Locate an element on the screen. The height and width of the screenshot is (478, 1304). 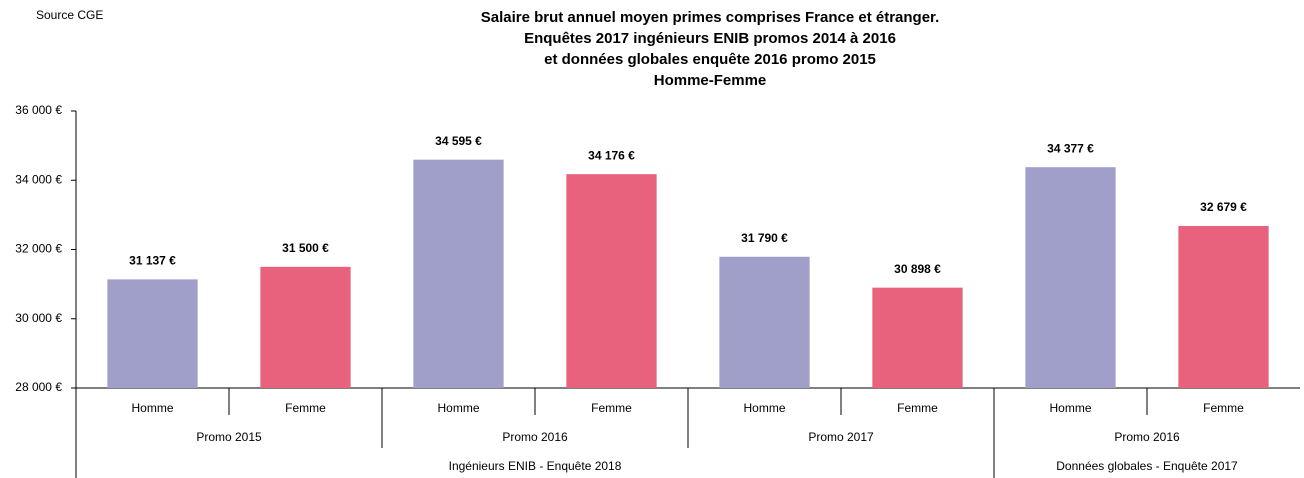
value-label: 31 500 € is located at coordinates (305, 248).